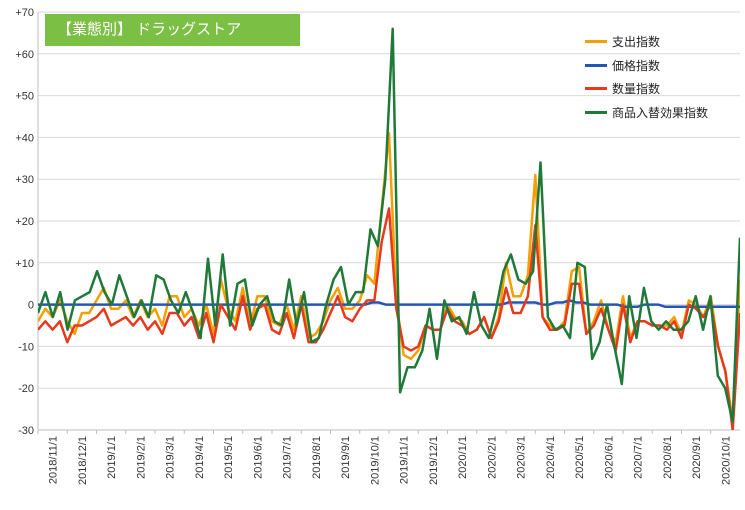  I want to click on y-tick-label: +70, so click(24, 13).